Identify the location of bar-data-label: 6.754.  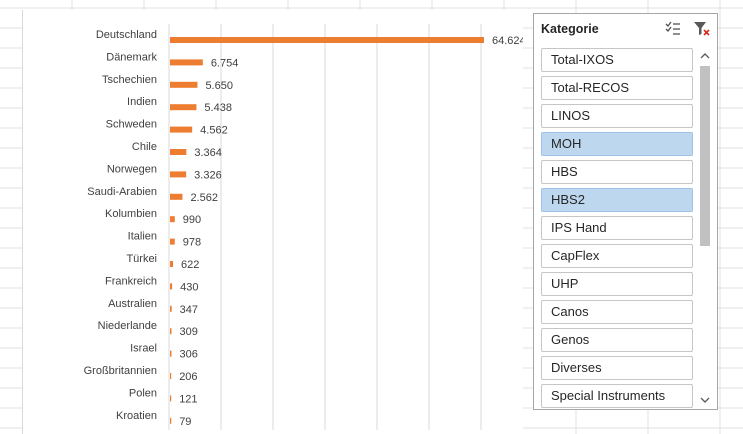
(225, 63).